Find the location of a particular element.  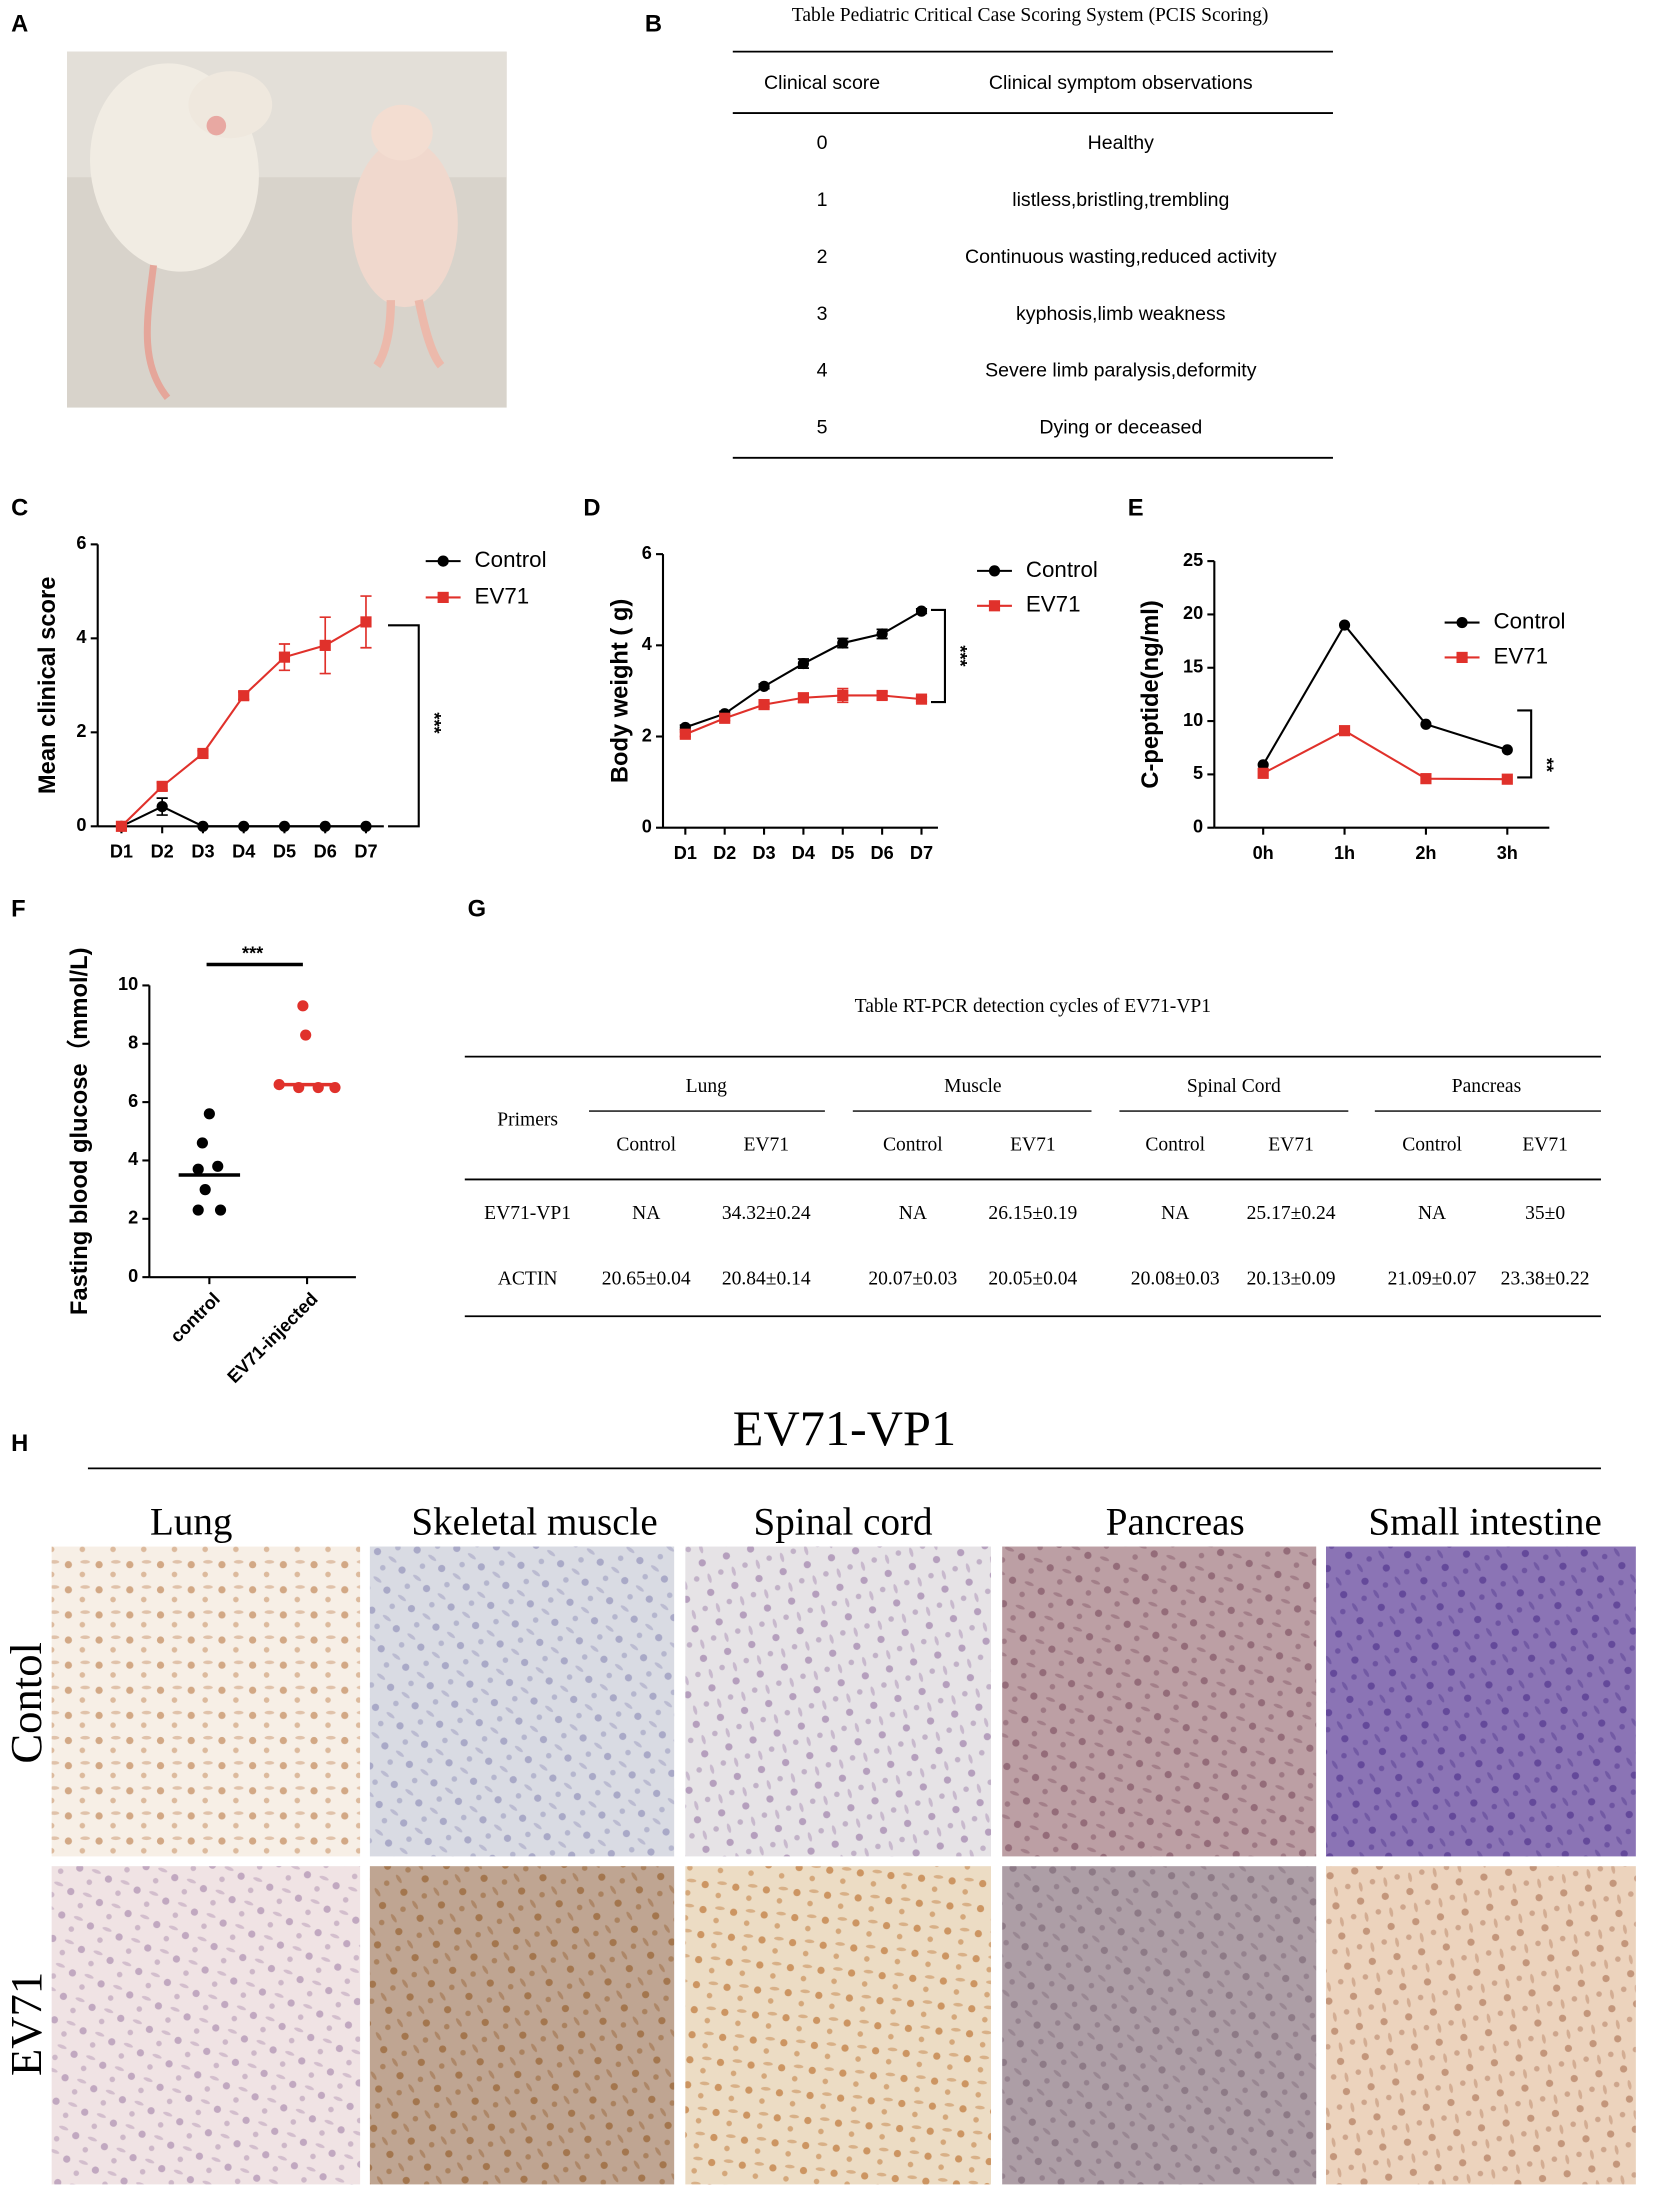

y-tick-label: 2 is located at coordinates (133, 1218).